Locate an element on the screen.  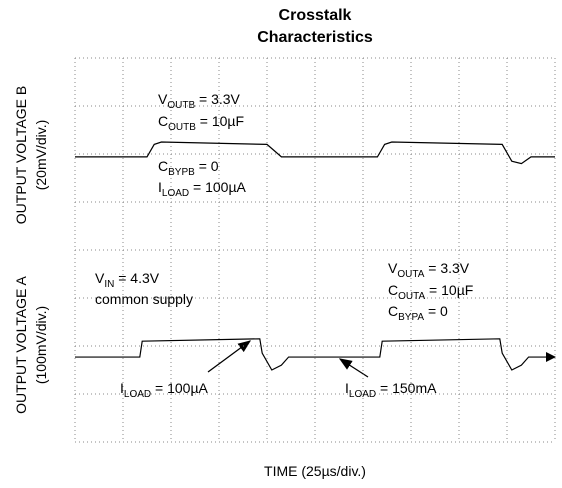
annotation: VOUTA = 3.3V is located at coordinates (429, 270).